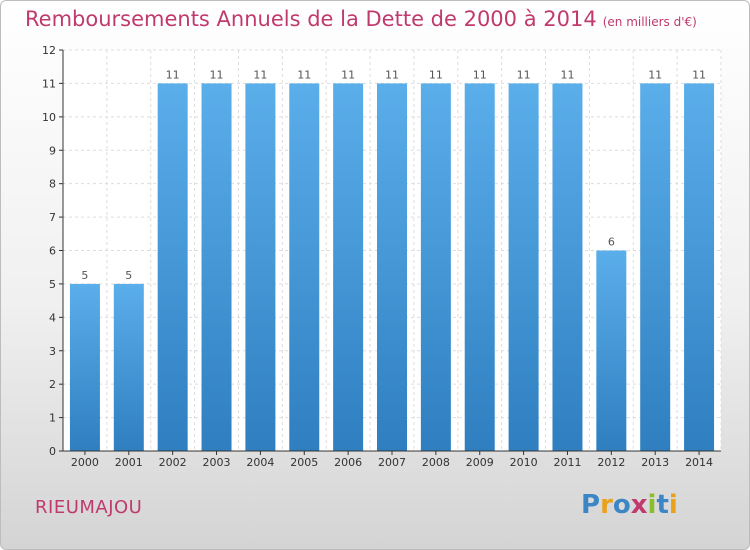 This screenshot has height=550, width=750. What do you see at coordinates (52, 317) in the screenshot?
I see `y-tick-label: 4` at bounding box center [52, 317].